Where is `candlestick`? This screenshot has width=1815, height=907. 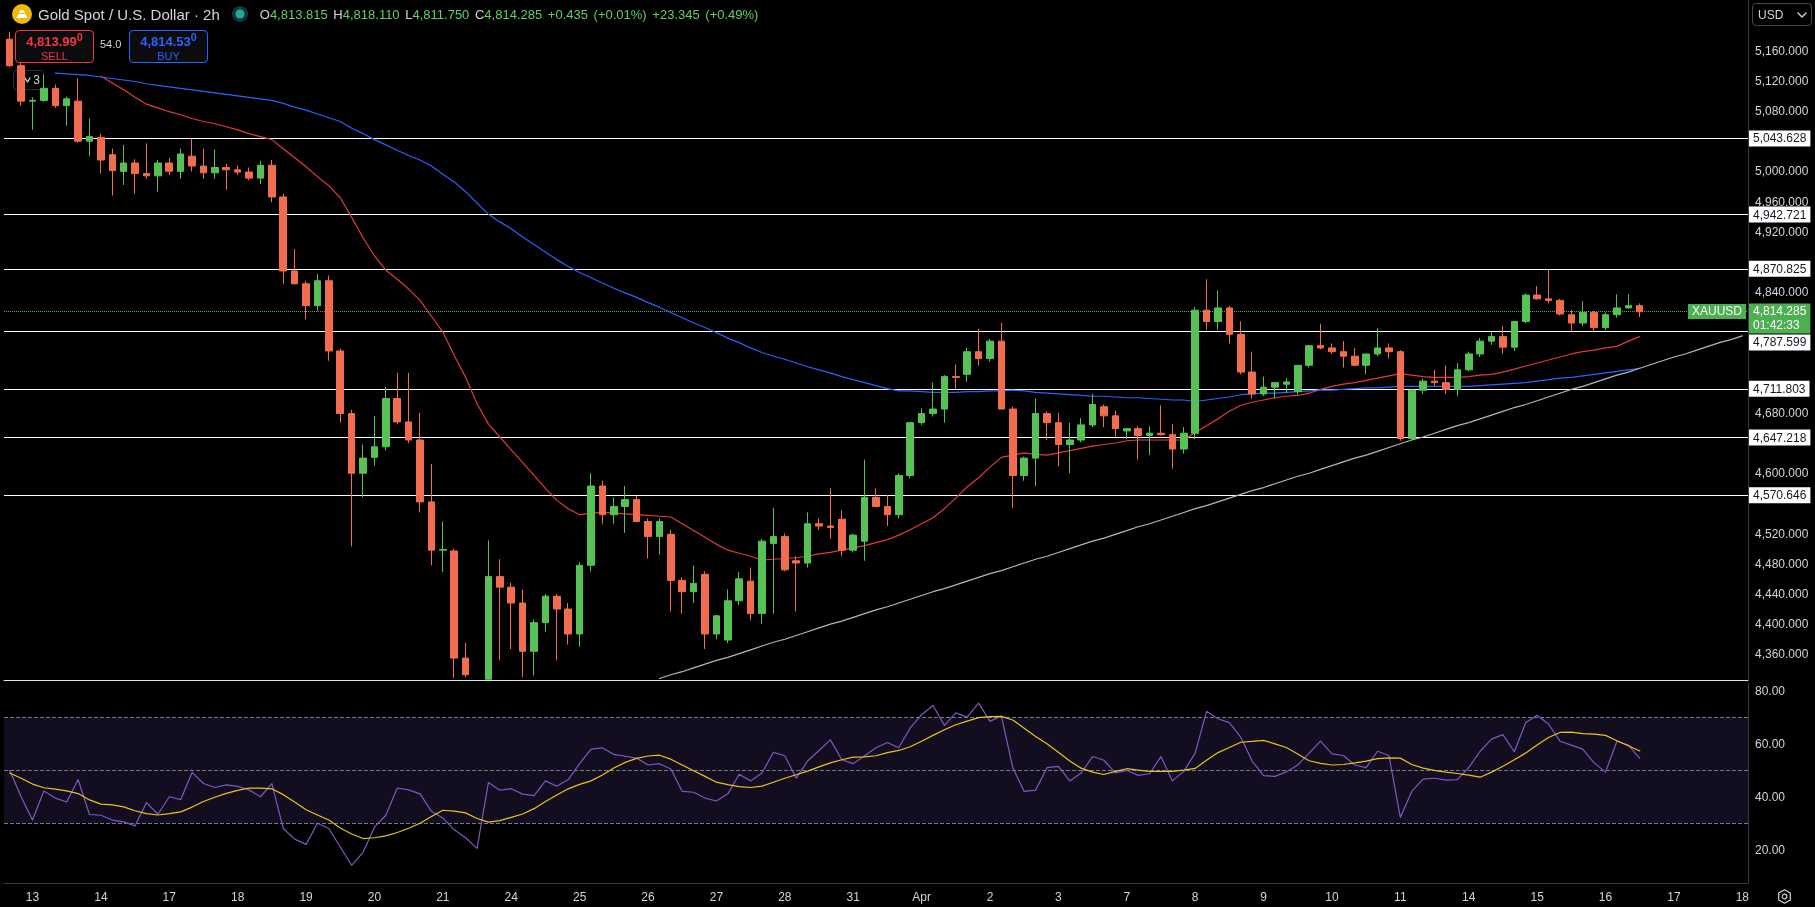 candlestick is located at coordinates (9, 49).